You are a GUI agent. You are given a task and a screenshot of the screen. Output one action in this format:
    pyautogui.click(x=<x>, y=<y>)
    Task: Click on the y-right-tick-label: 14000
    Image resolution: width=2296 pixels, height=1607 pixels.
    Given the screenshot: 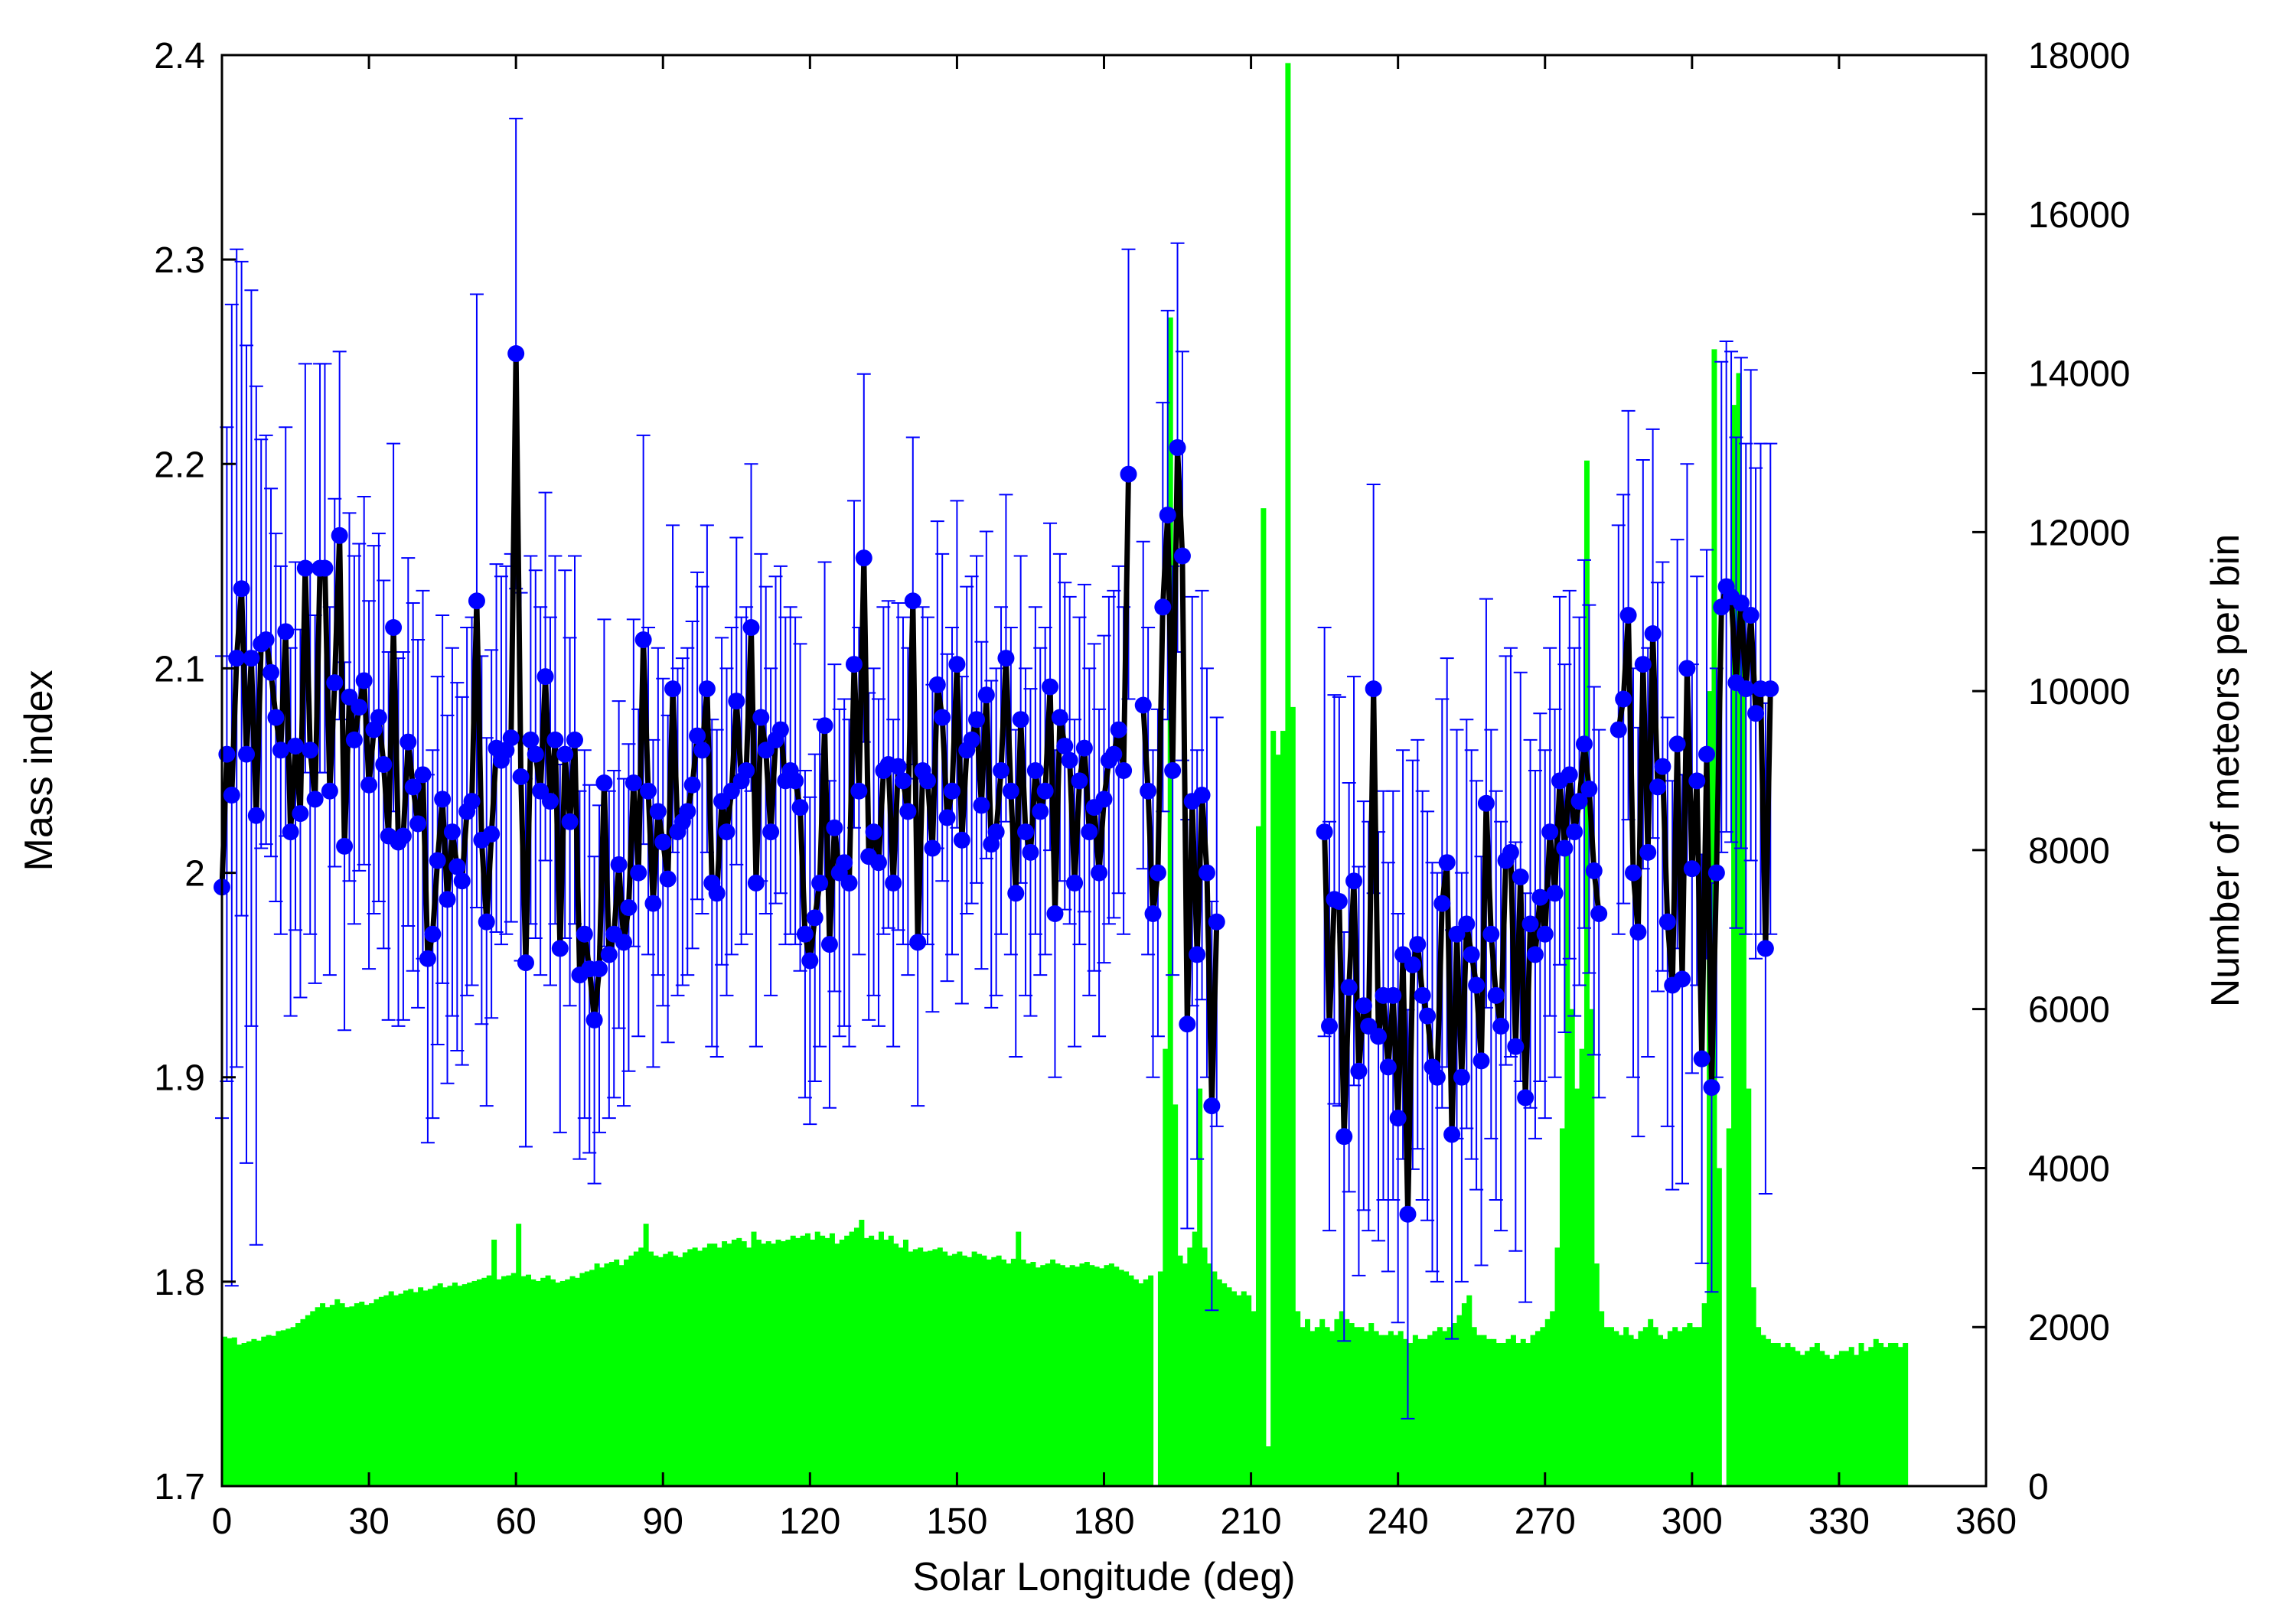 What is the action you would take?
    pyautogui.click(x=2079, y=374)
    